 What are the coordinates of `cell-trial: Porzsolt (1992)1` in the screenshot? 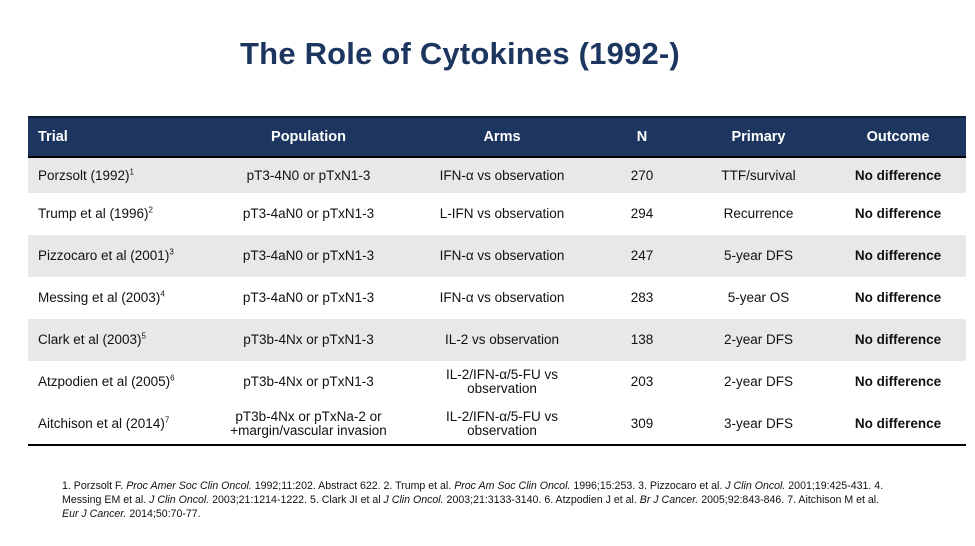 It's located at (119, 175).